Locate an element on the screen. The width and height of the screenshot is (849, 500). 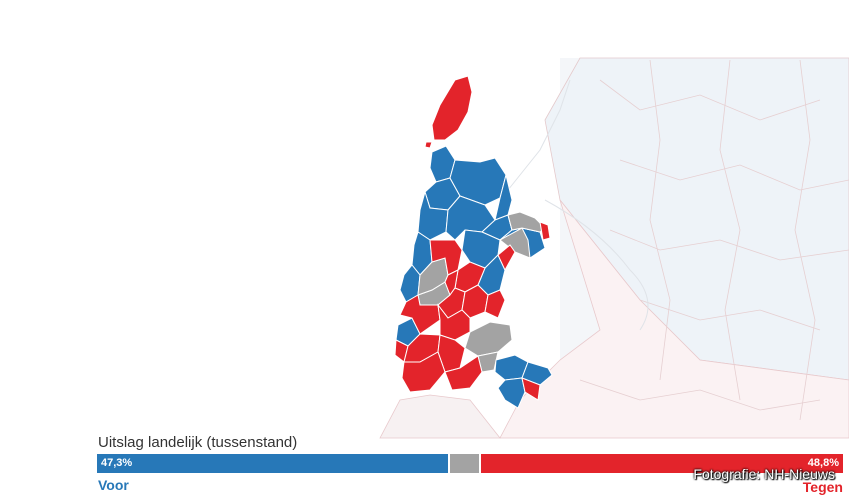
tegen-label: Tegen is located at coordinates (822, 487).